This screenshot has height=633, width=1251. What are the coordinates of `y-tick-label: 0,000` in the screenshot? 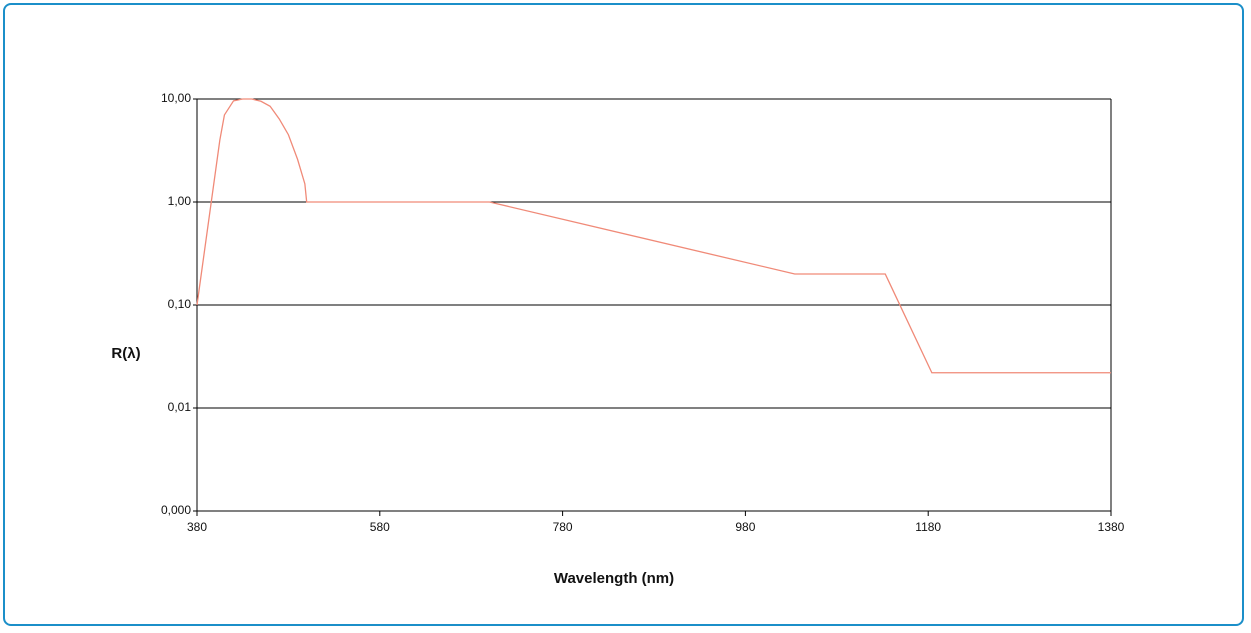 It's located at (176, 510).